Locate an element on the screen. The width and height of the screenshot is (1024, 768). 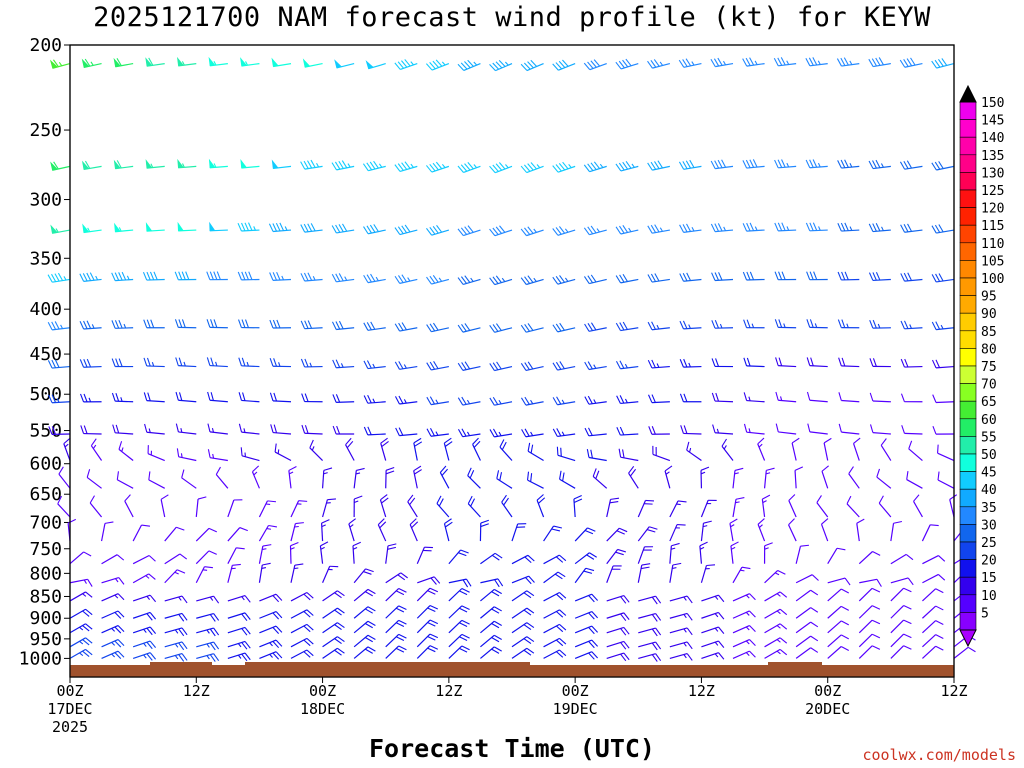
x-tick-label: 00Z is located at coordinates (827, 691).